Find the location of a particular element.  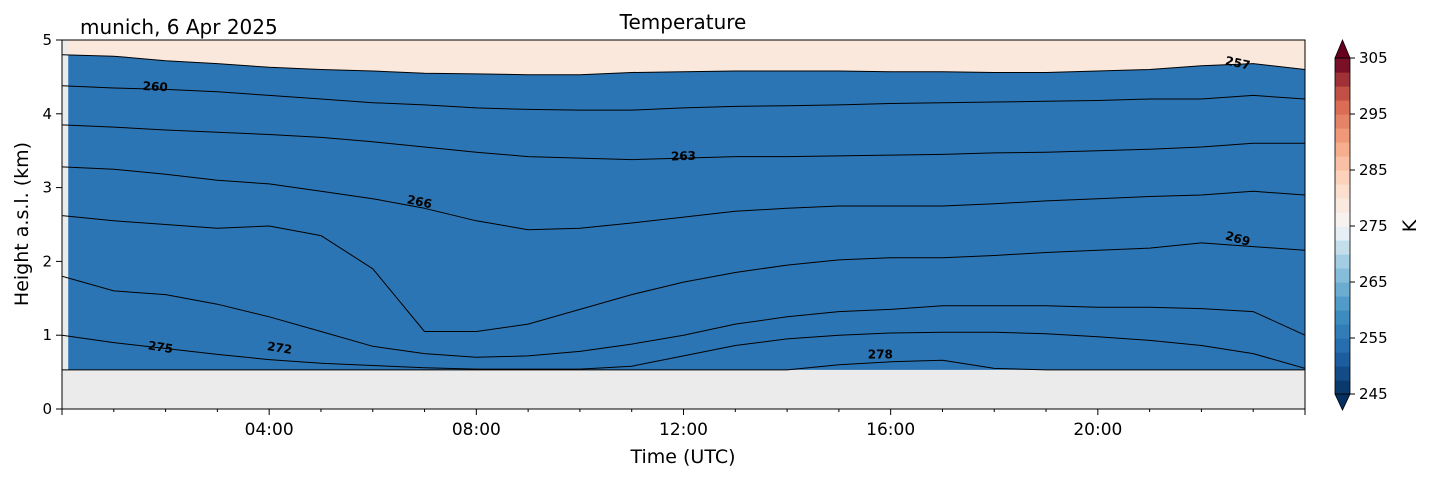

x-tick-label: 16:00 is located at coordinates (890, 430).